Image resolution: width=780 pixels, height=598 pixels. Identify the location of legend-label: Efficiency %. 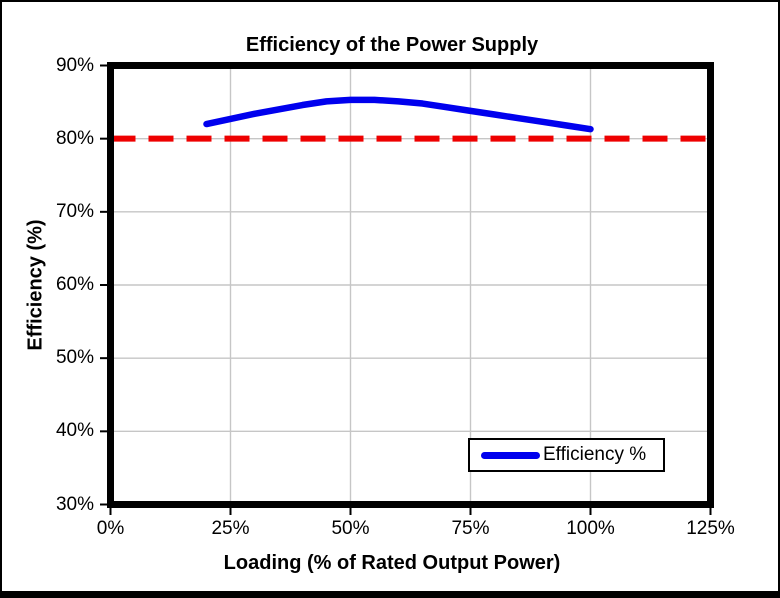
(595, 454).